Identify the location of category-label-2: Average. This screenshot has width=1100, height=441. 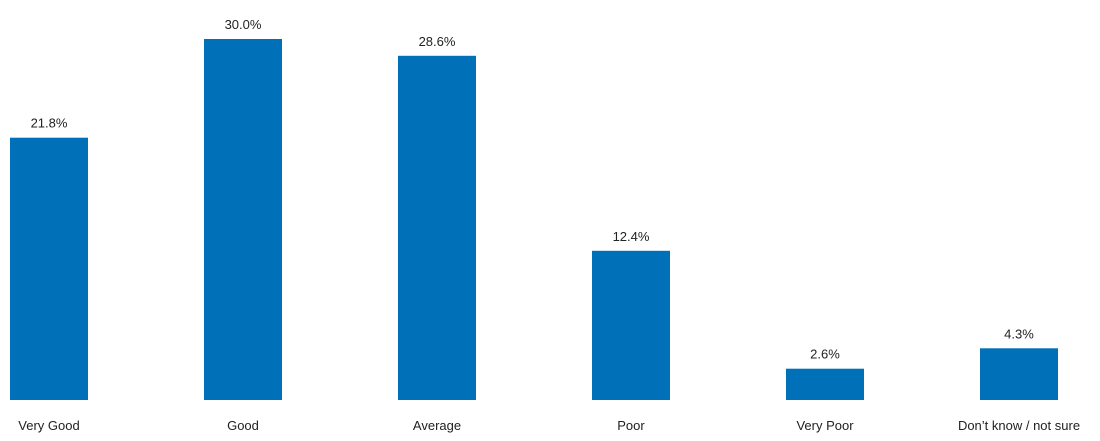
(437, 425).